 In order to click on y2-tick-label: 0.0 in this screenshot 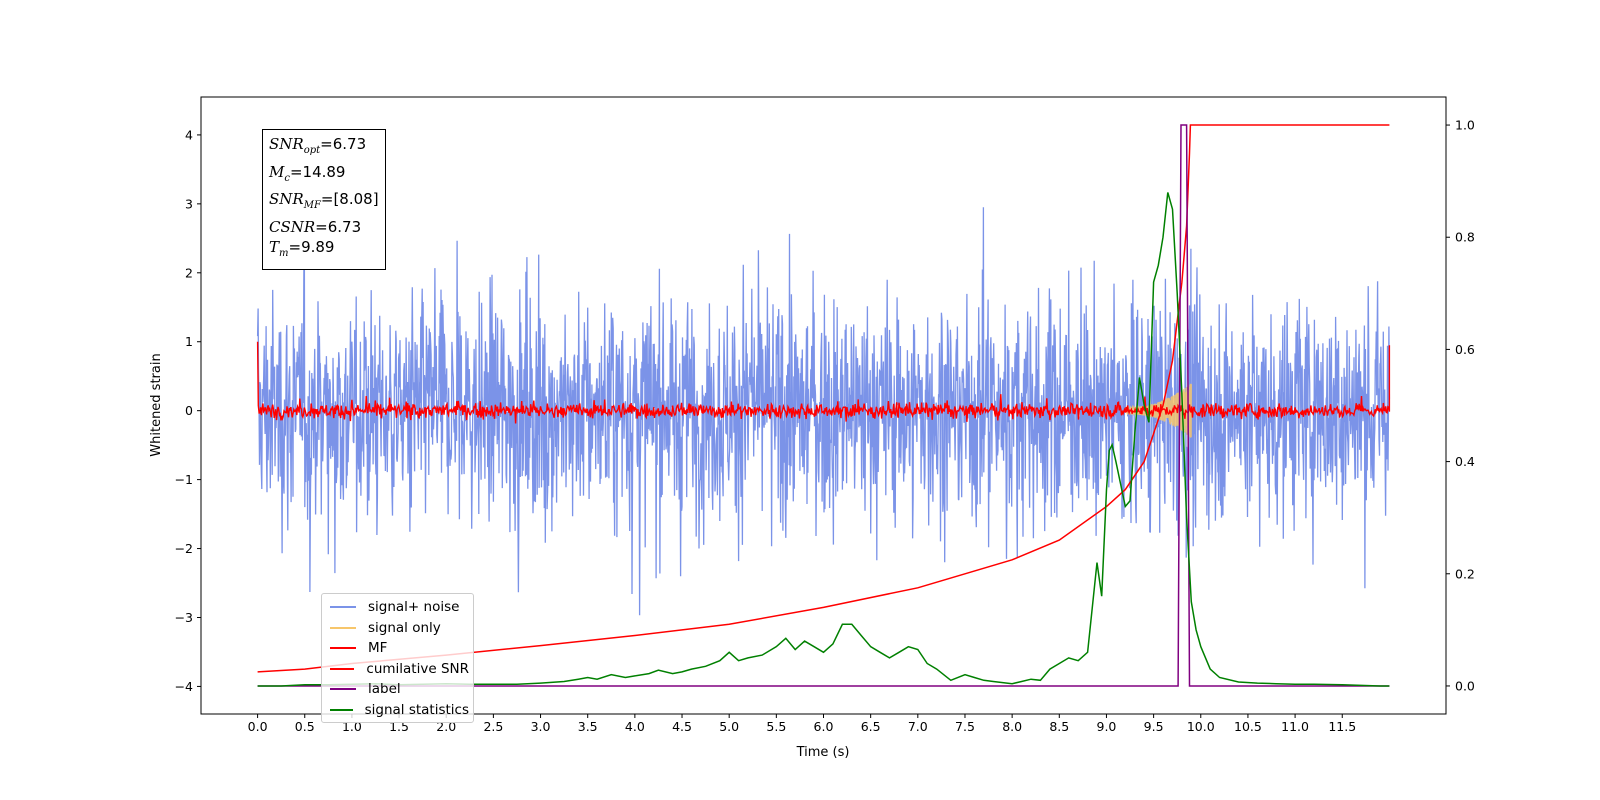, I will do `click(1465, 685)`.